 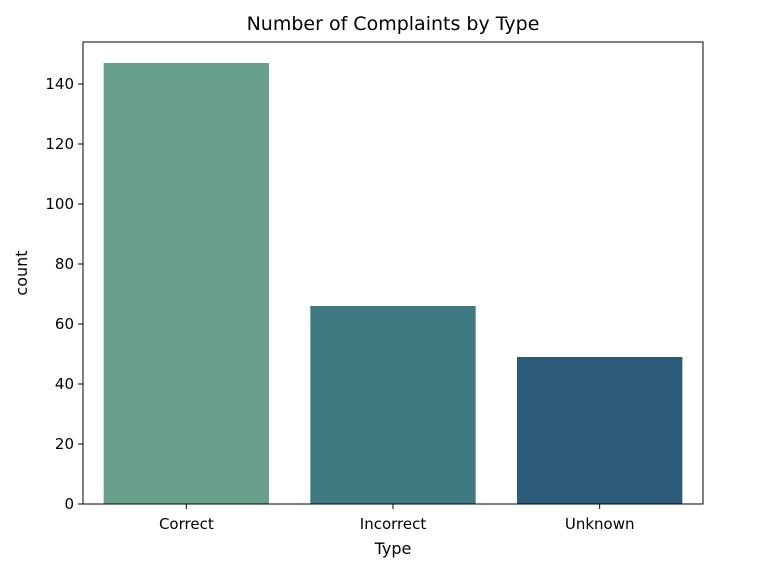 I want to click on y-axis-label: count, so click(x=21, y=272).